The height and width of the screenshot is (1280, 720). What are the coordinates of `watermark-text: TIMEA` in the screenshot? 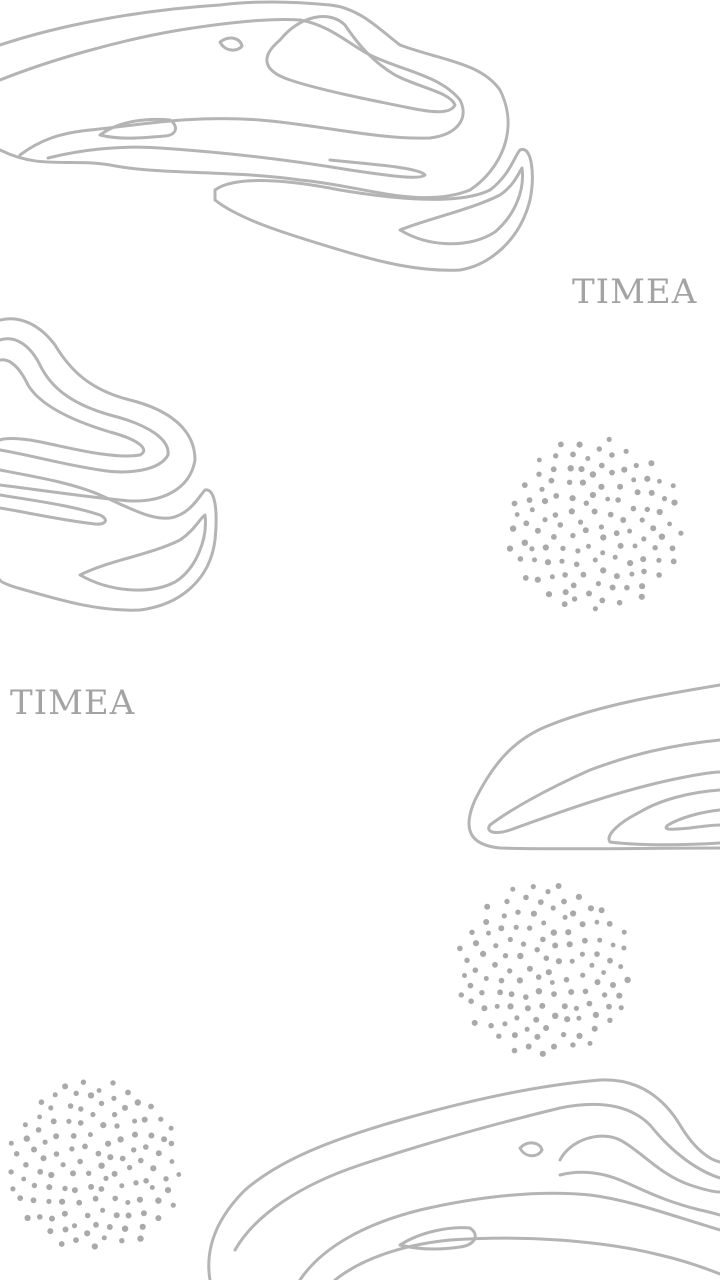 It's located at (73, 703).